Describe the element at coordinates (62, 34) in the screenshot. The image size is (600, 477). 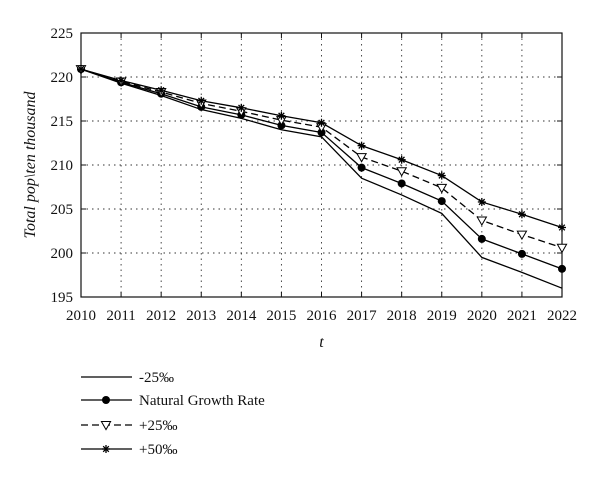
I see `y-tick-label: 225` at that location.